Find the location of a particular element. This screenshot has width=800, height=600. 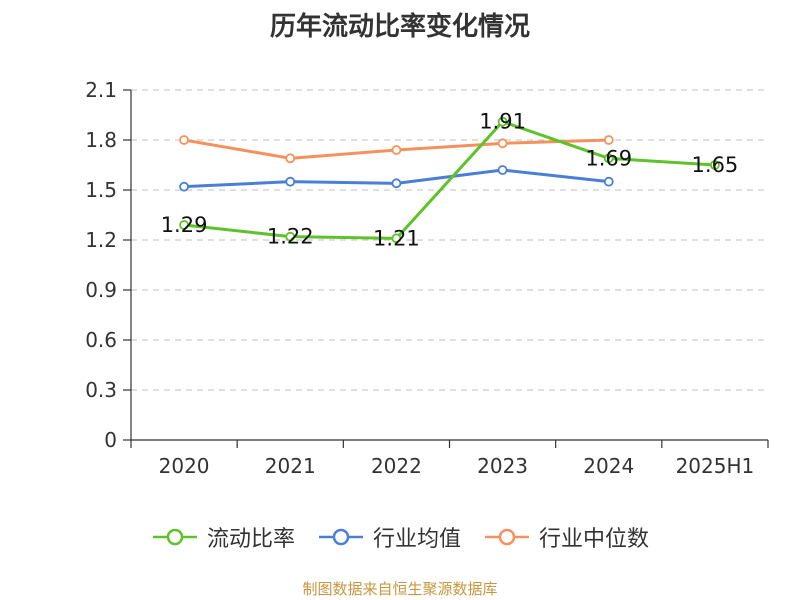

x-tick-label: 2025H1 is located at coordinates (715, 466).